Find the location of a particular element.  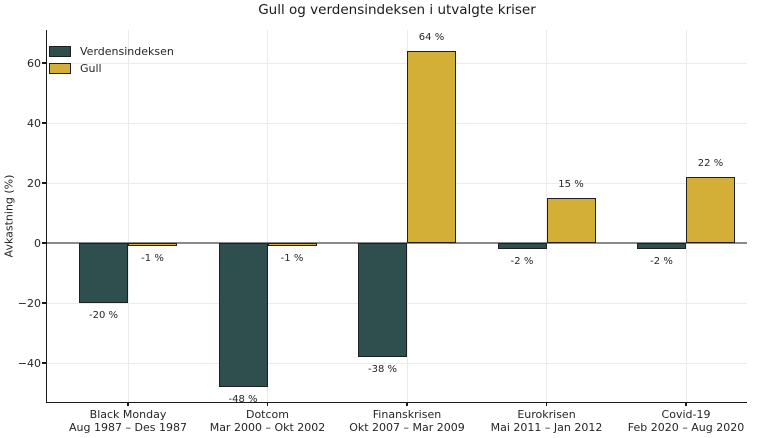

bar-value-label: 64 % is located at coordinates (431, 37).